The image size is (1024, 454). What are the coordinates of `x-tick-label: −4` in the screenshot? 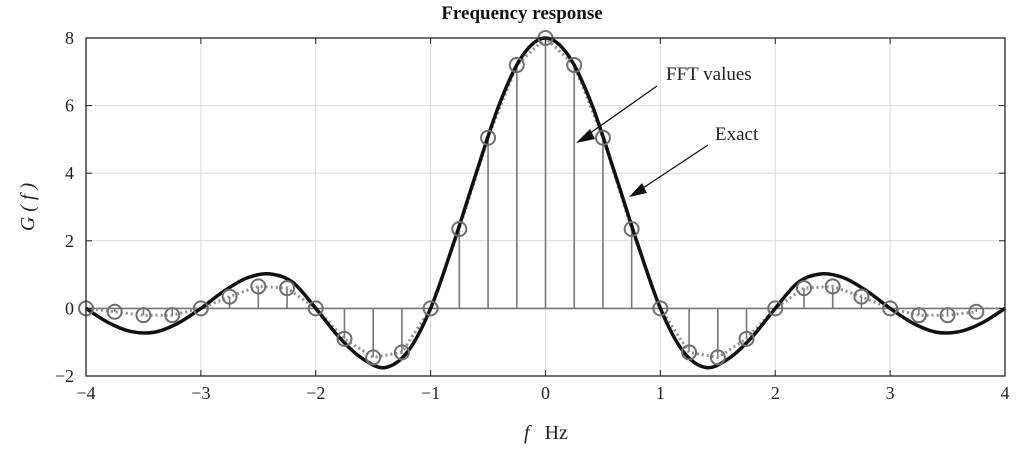 It's located at (85, 393).